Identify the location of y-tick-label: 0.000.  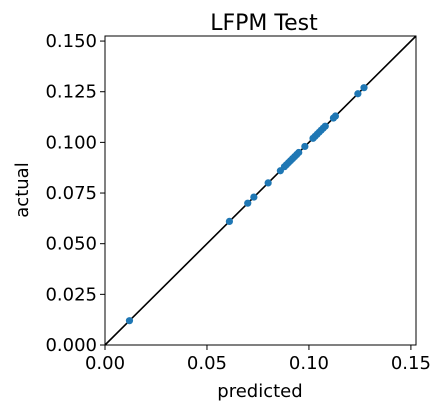
(71, 345).